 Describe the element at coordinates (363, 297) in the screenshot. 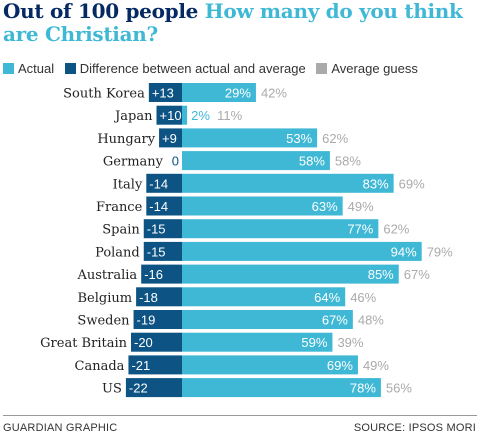

I see `average-guess-label: 46%` at that location.